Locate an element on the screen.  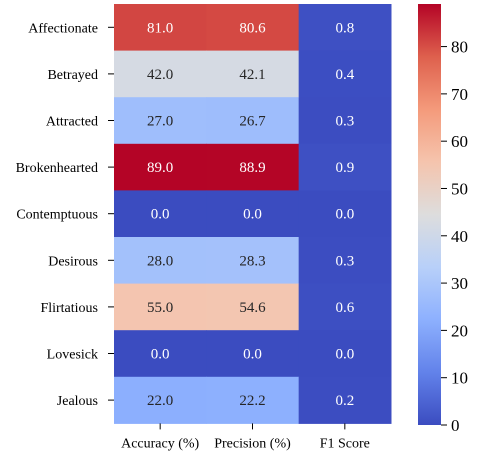
row-label: Affectionate is located at coordinates (63, 28).